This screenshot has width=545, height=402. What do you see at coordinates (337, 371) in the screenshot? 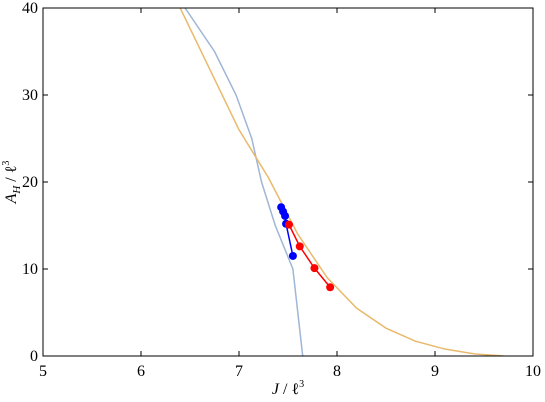
I see `x-tick-label: 8` at bounding box center [337, 371].